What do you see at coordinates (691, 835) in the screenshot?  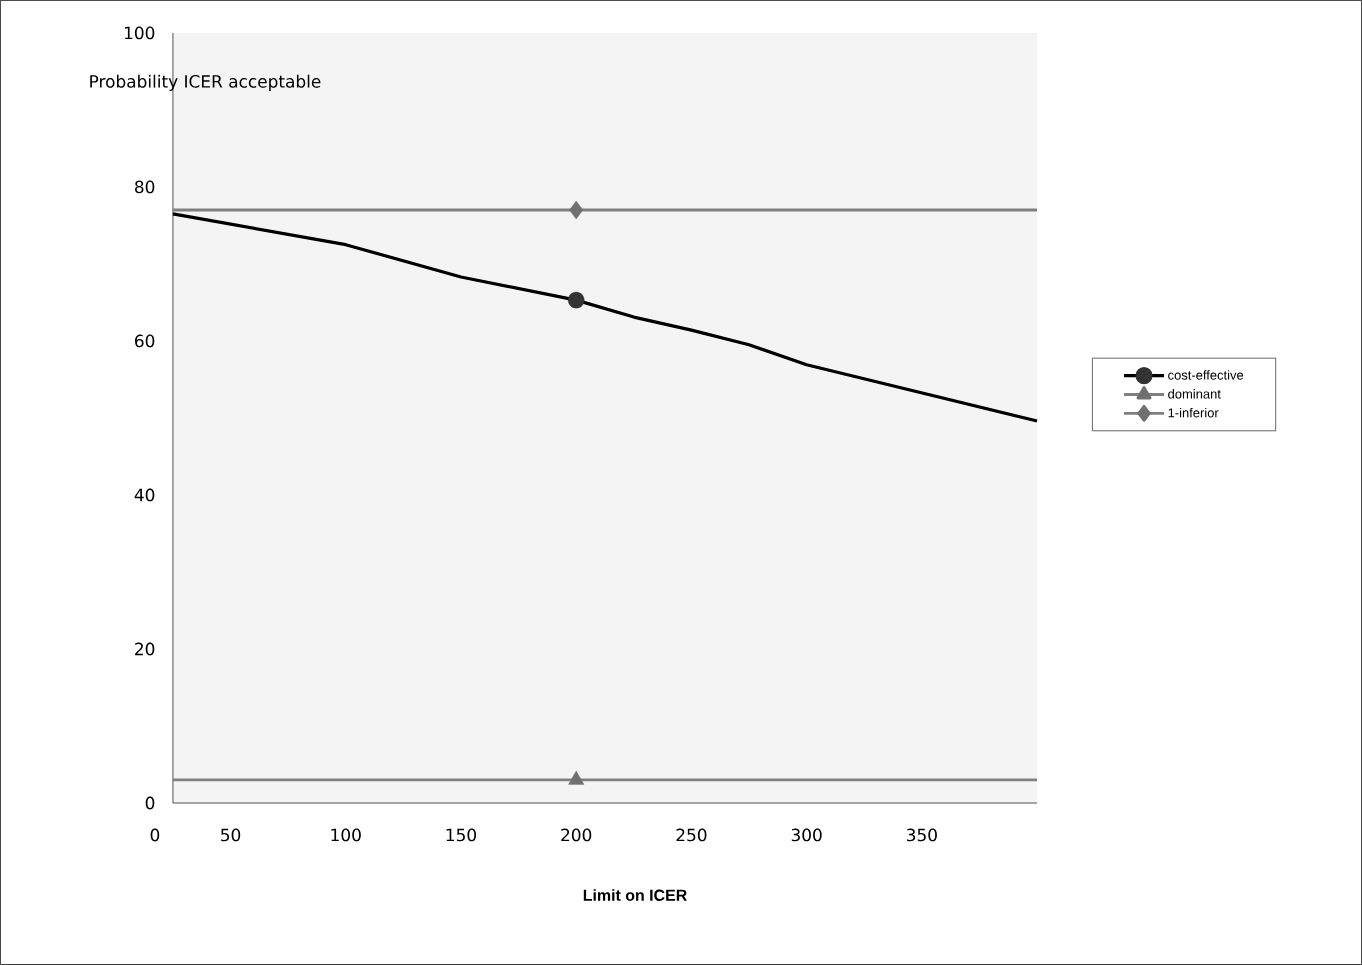 I see `x-tick-label: 250` at bounding box center [691, 835].